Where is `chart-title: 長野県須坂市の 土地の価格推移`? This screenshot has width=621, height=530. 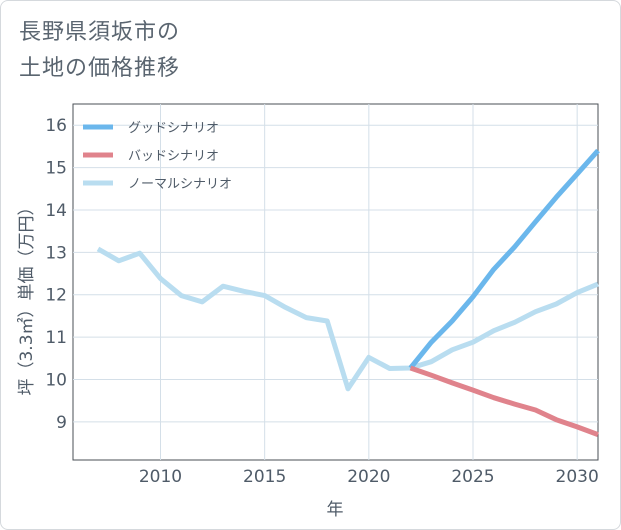 chart-title: 長野県須坂市の 土地の価格推移 is located at coordinates (99, 51).